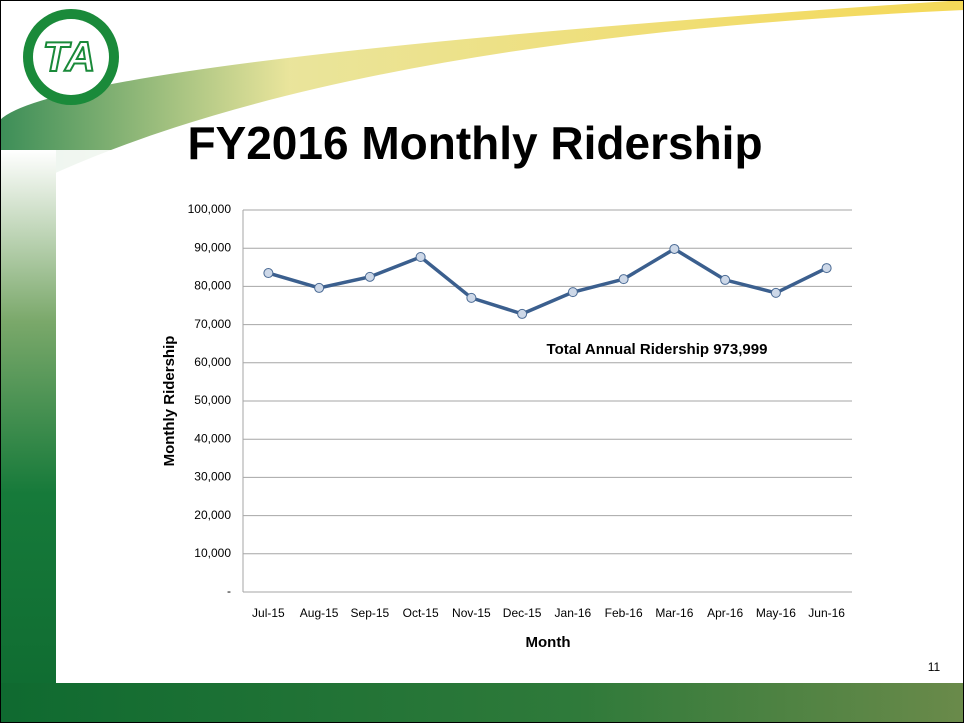  Describe the element at coordinates (212, 553) in the screenshot. I see `y-tick-label: 10,000` at that location.